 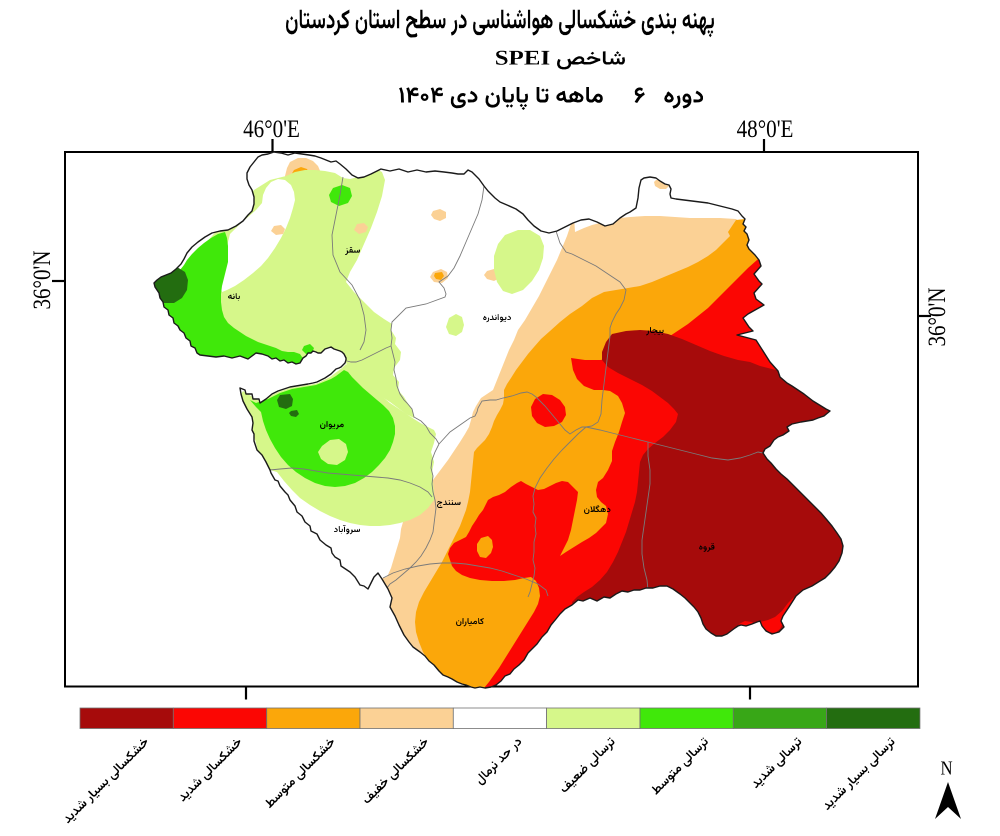 I want to click on svg-text: 48°0'E, so click(x=765, y=129).